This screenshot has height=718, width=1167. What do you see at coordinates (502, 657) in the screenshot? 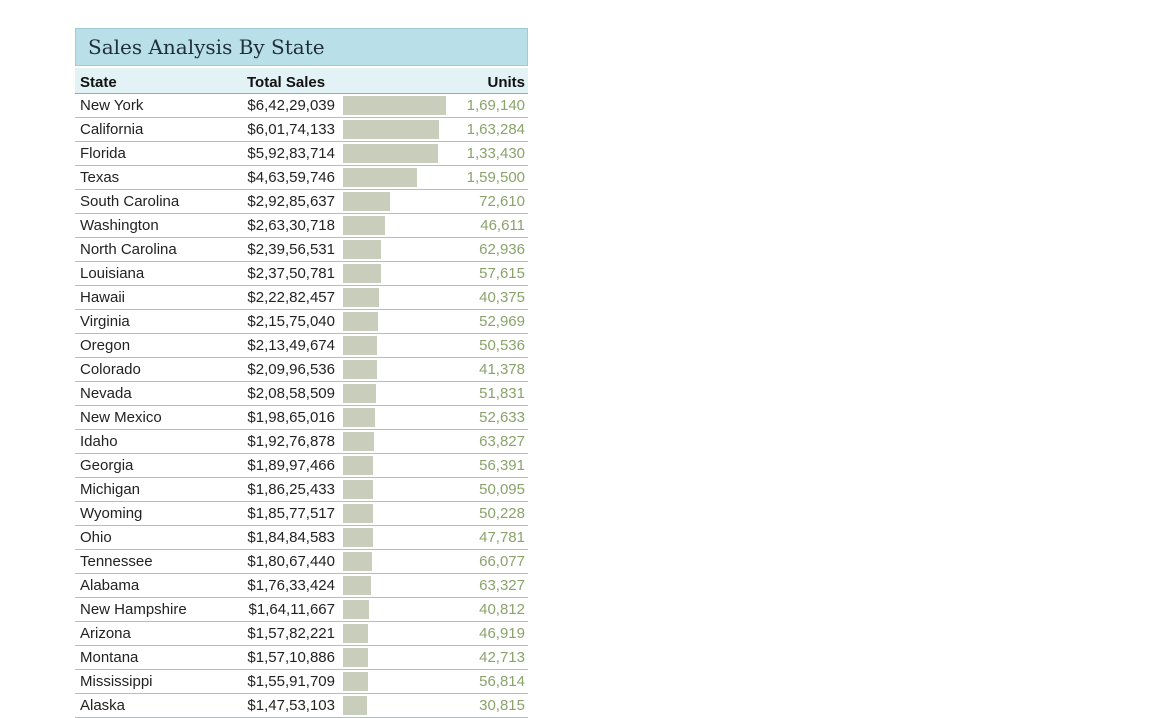
I see `cell-units: 42,713` at bounding box center [502, 657].